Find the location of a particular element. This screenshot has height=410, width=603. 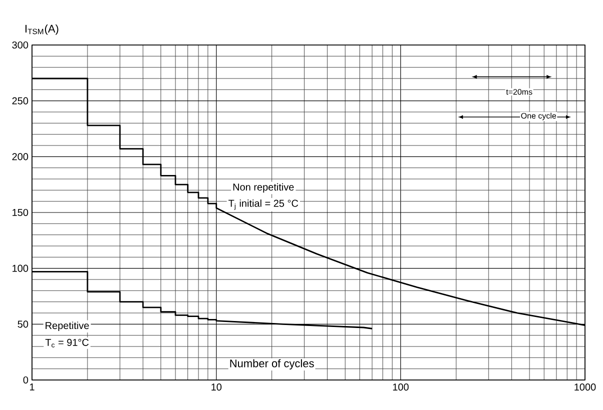

y-tick-label: 0 is located at coordinates (25, 380).